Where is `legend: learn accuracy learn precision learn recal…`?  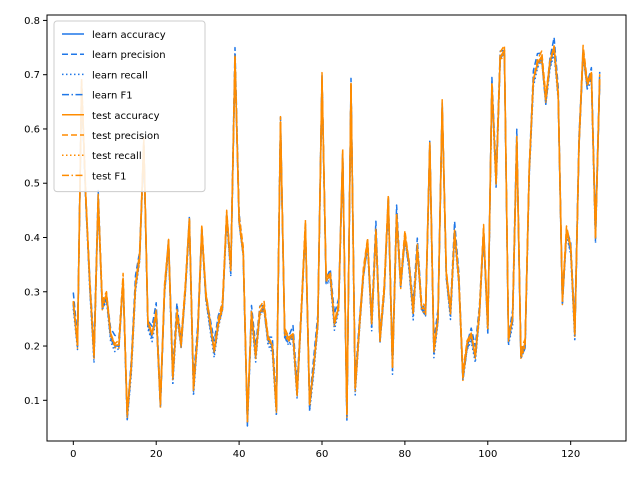 legend: learn accuracy learn precision learn recal… is located at coordinates (129, 106).